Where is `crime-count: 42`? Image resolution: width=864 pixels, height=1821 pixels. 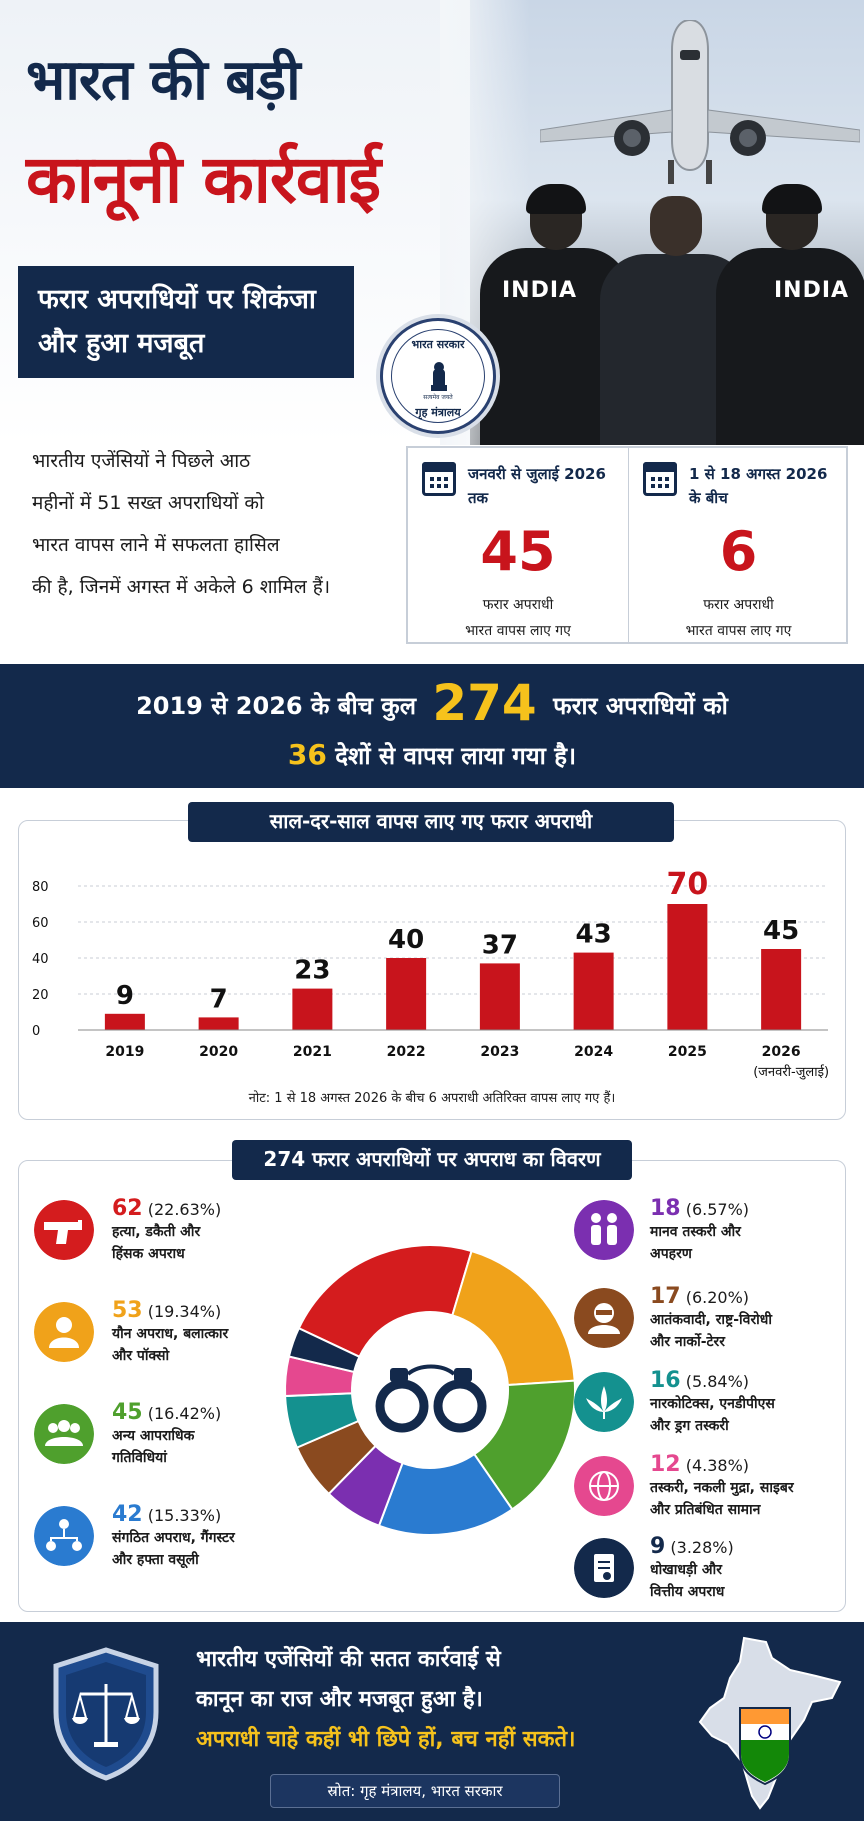
crime-count: 42 is located at coordinates (127, 1514).